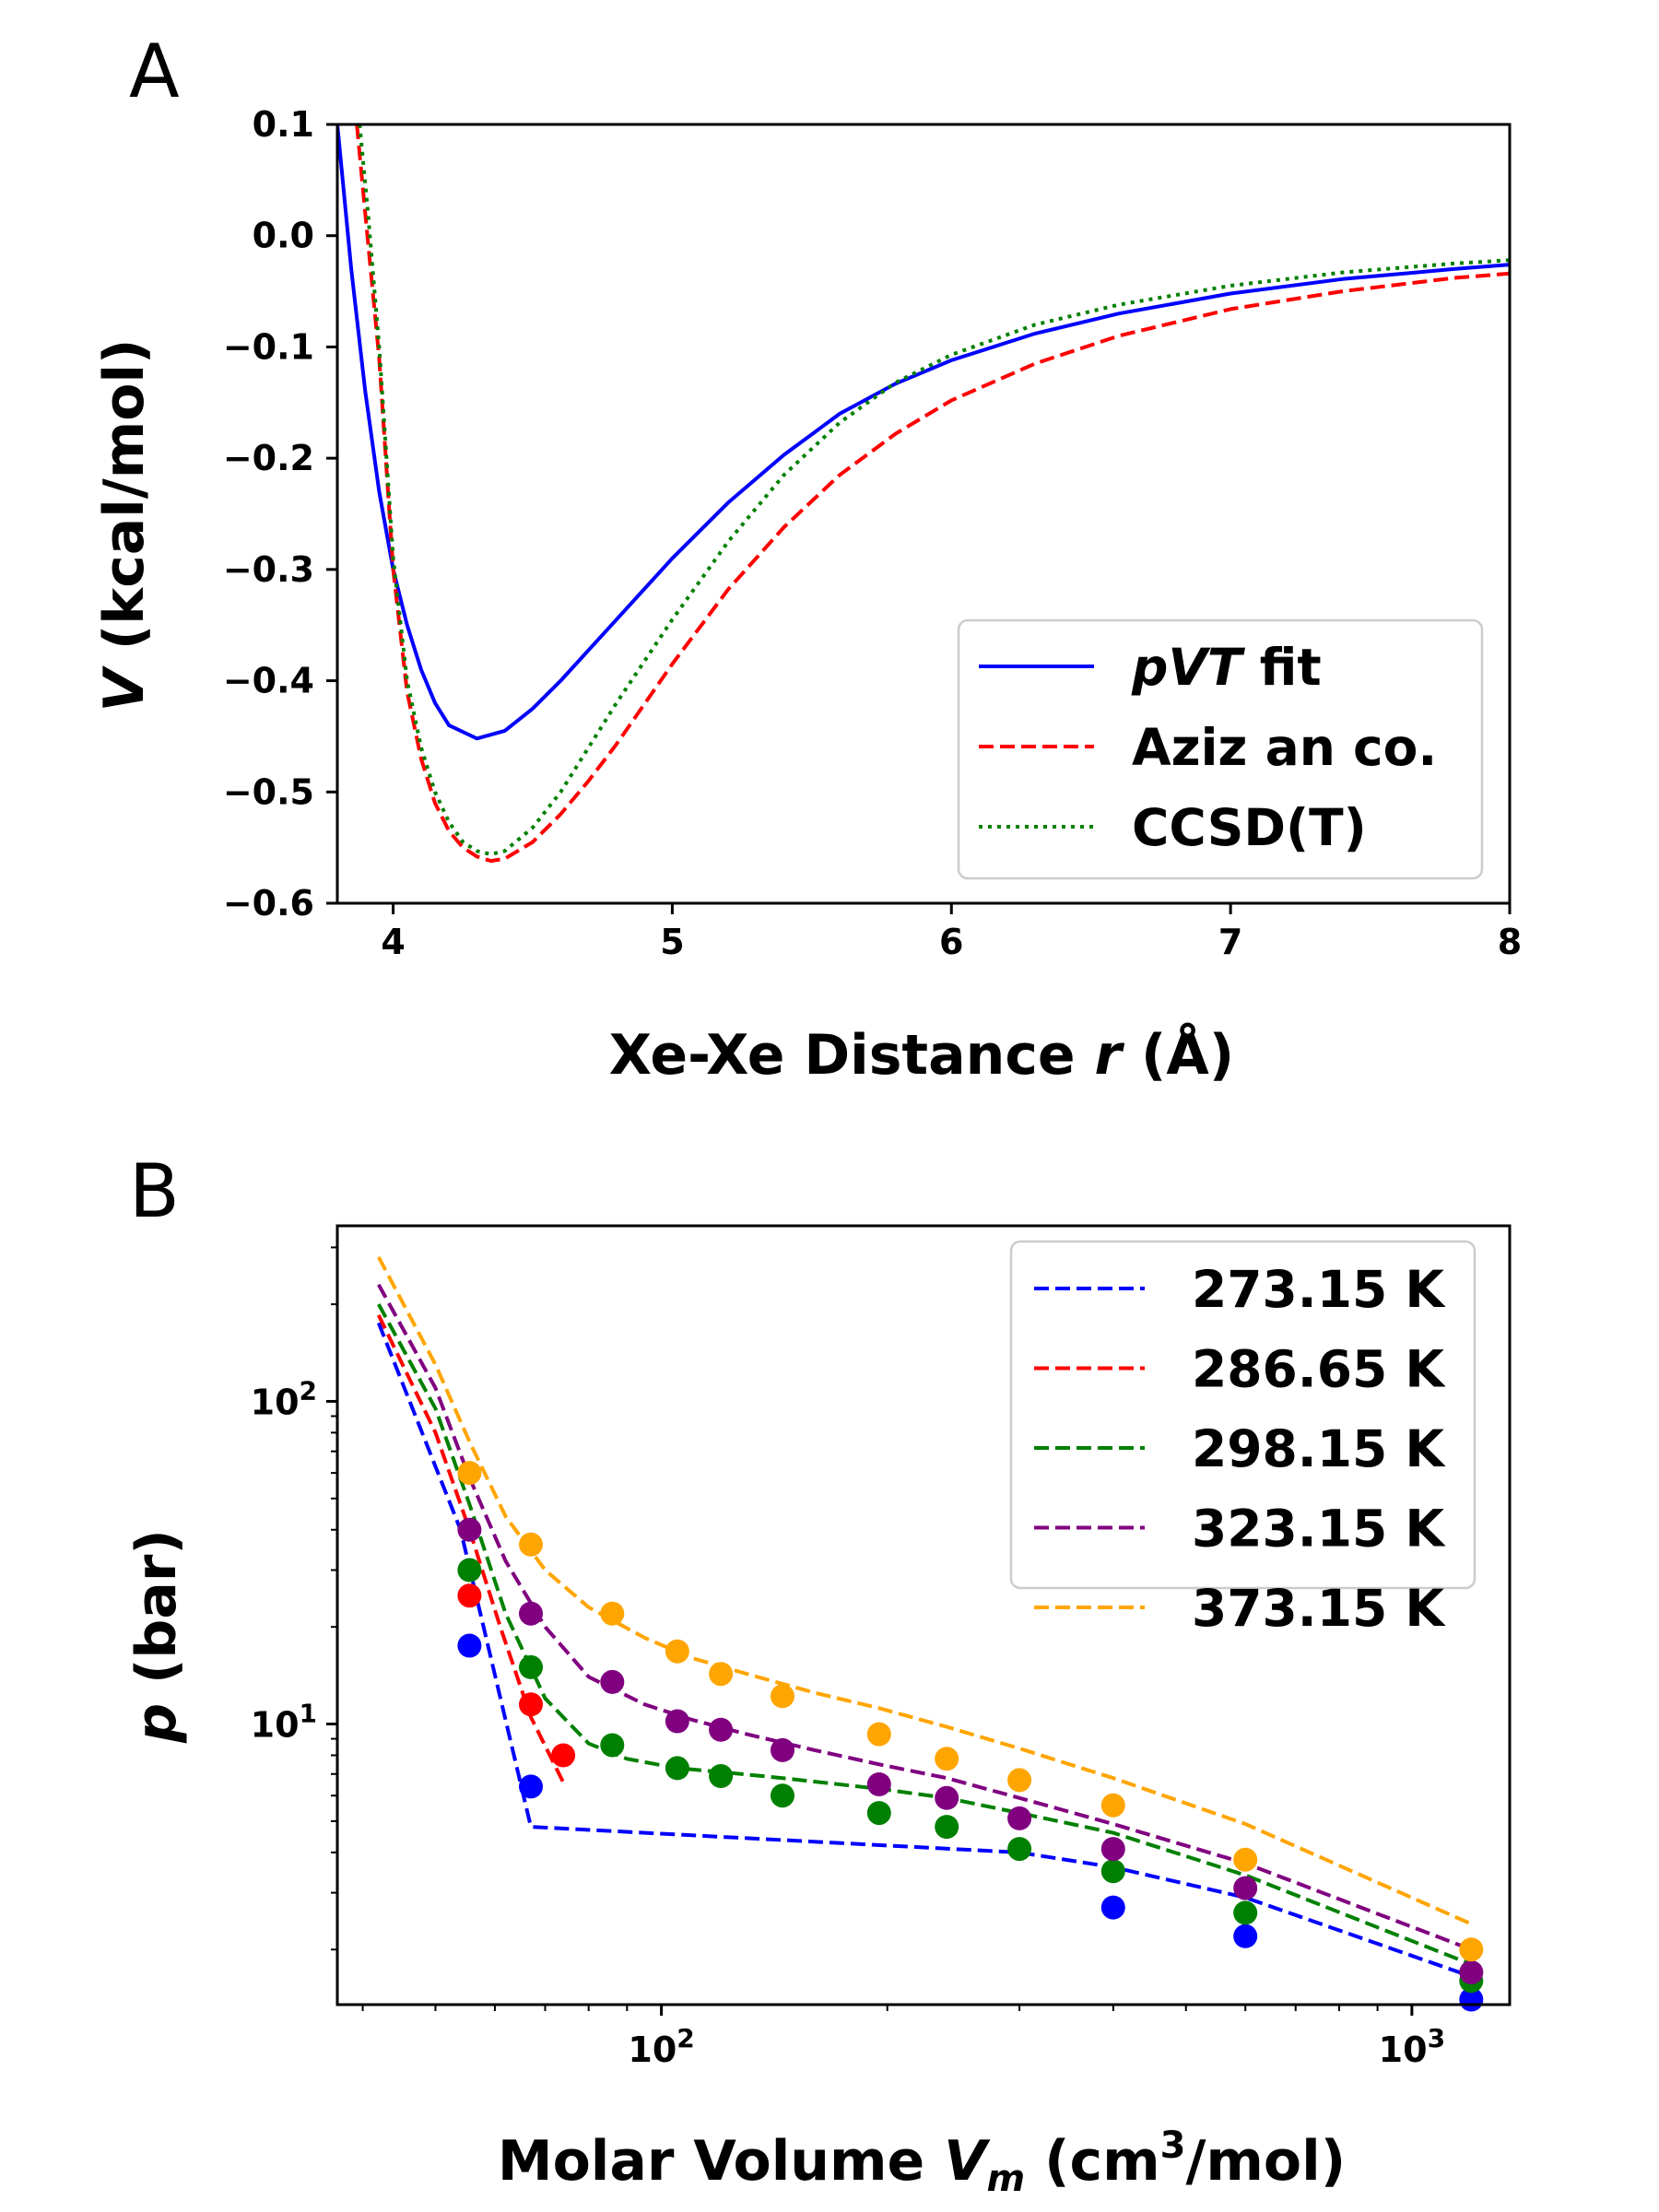  What do you see at coordinates (268, 903) in the screenshot?
I see `panel-a-y-tick-label: −0.6` at bounding box center [268, 903].